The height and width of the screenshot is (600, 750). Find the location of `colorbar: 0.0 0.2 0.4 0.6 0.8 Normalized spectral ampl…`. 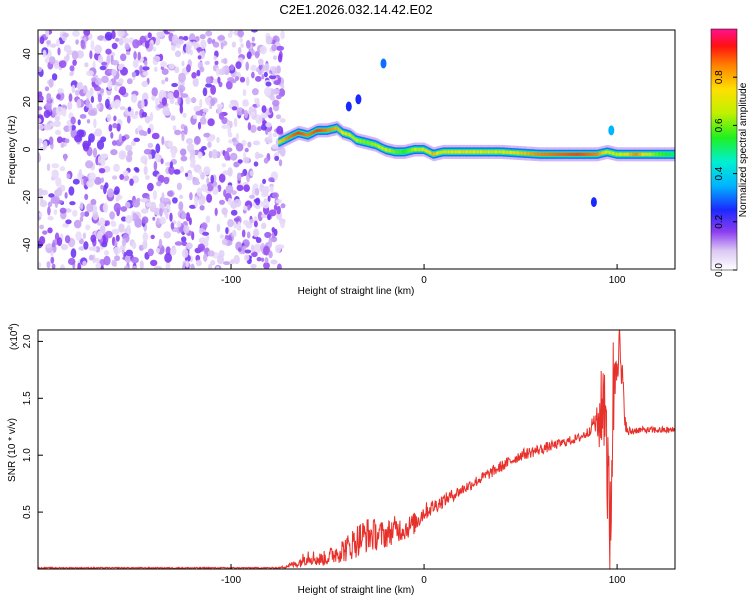

colorbar: 0.0 0.2 0.4 0.6 0.8 Normalized spectral ampl… is located at coordinates (729, 152).